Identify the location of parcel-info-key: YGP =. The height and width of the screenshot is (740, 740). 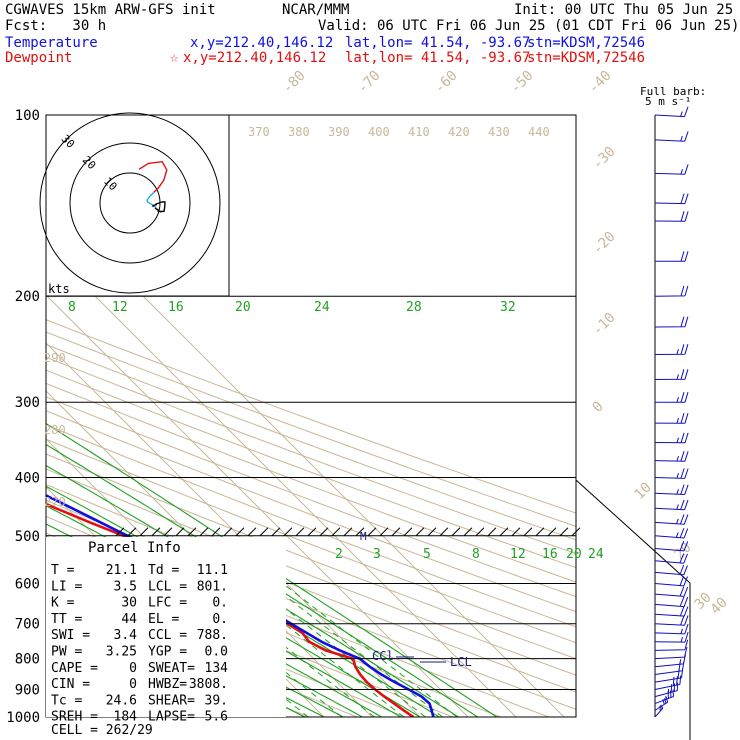
(167, 652).